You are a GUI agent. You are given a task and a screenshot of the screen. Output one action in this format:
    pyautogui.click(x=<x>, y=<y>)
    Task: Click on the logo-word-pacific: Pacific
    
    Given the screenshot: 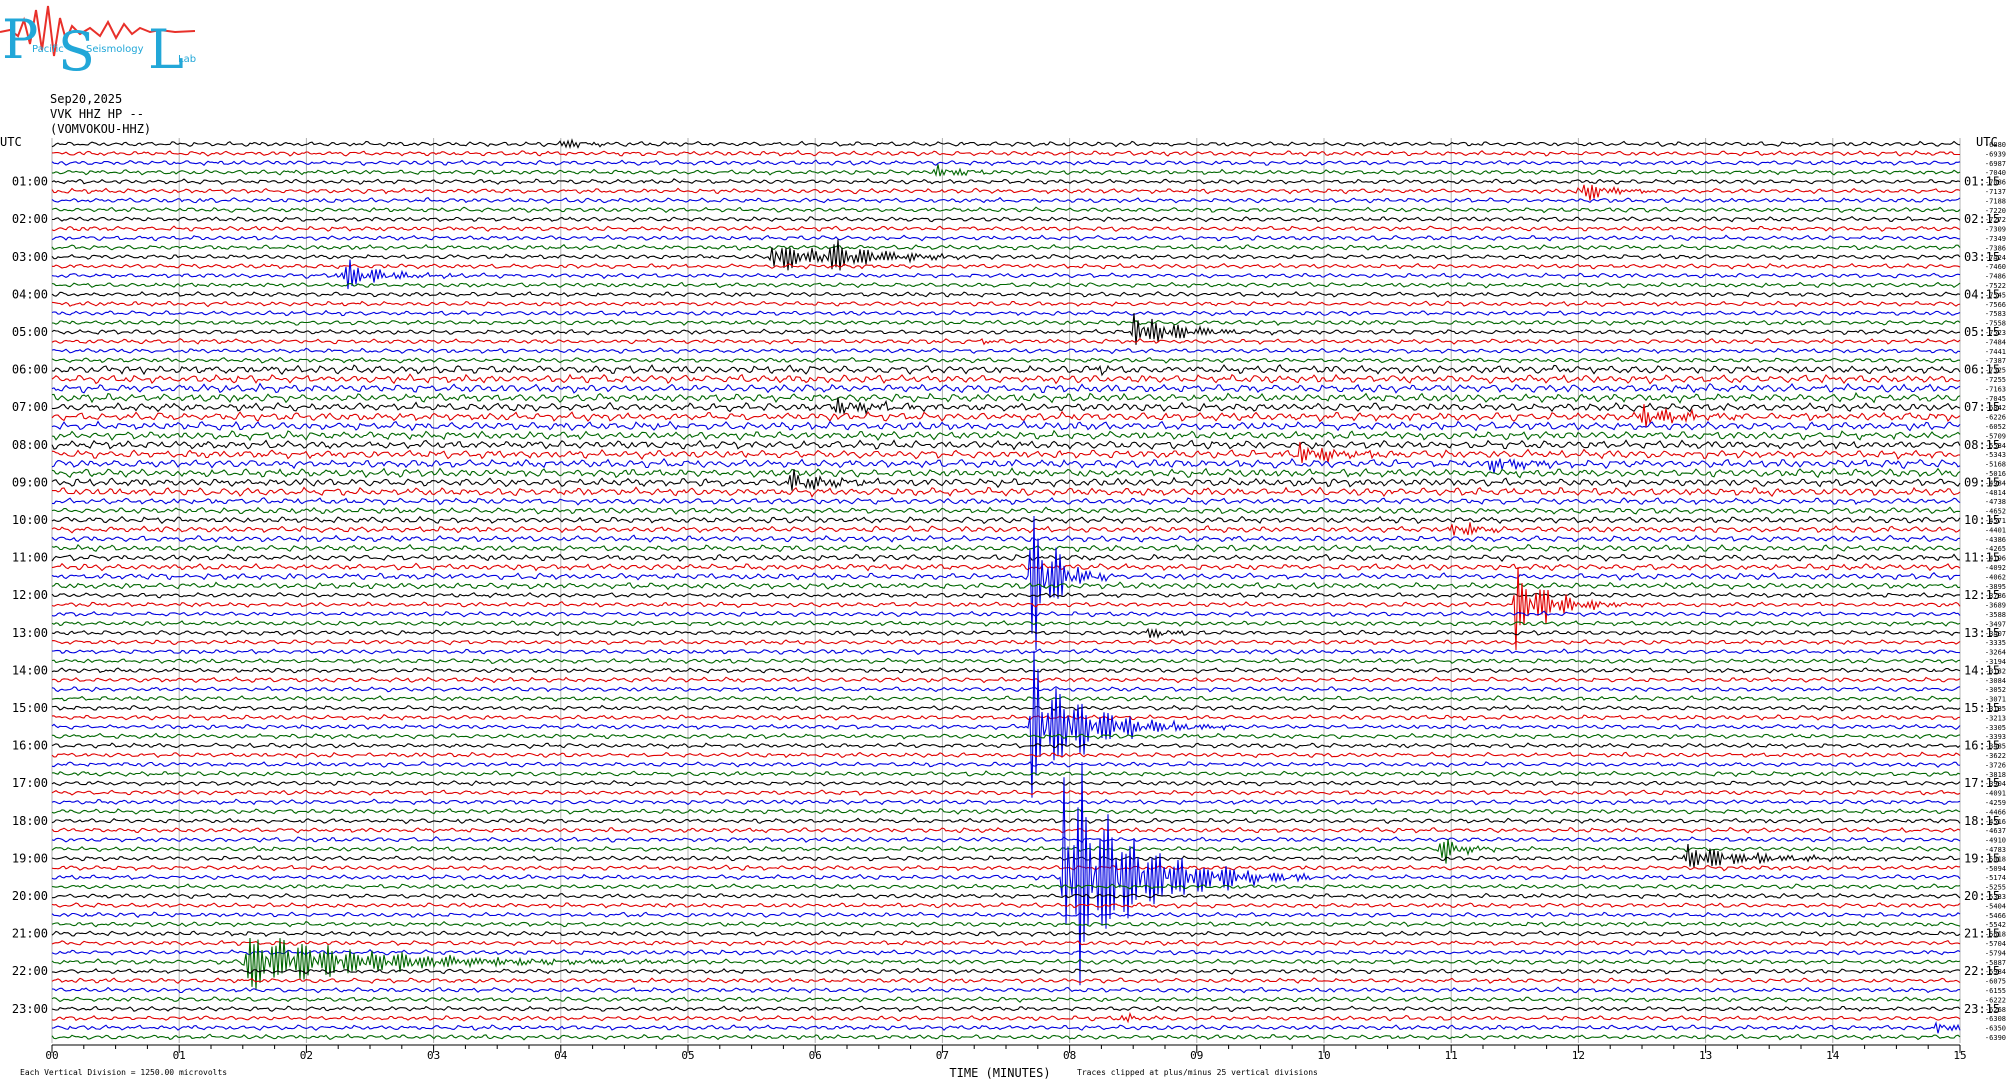 What is the action you would take?
    pyautogui.click(x=48, y=49)
    